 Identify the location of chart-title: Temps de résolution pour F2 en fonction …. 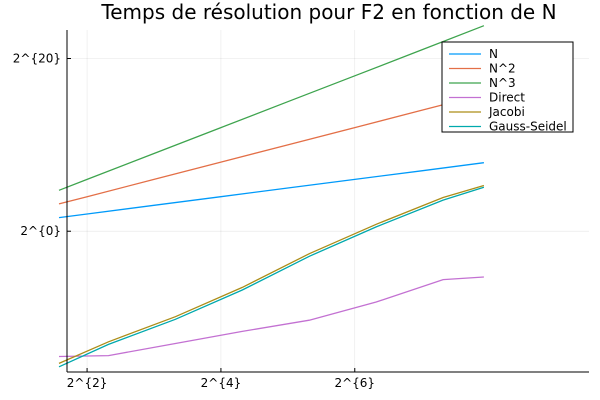
(328, 12).